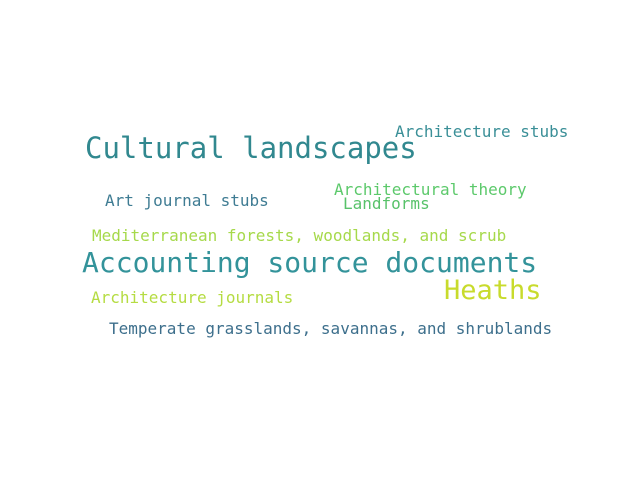  I want to click on word-architecture-stubs: Architecture stubs, so click(482, 131).